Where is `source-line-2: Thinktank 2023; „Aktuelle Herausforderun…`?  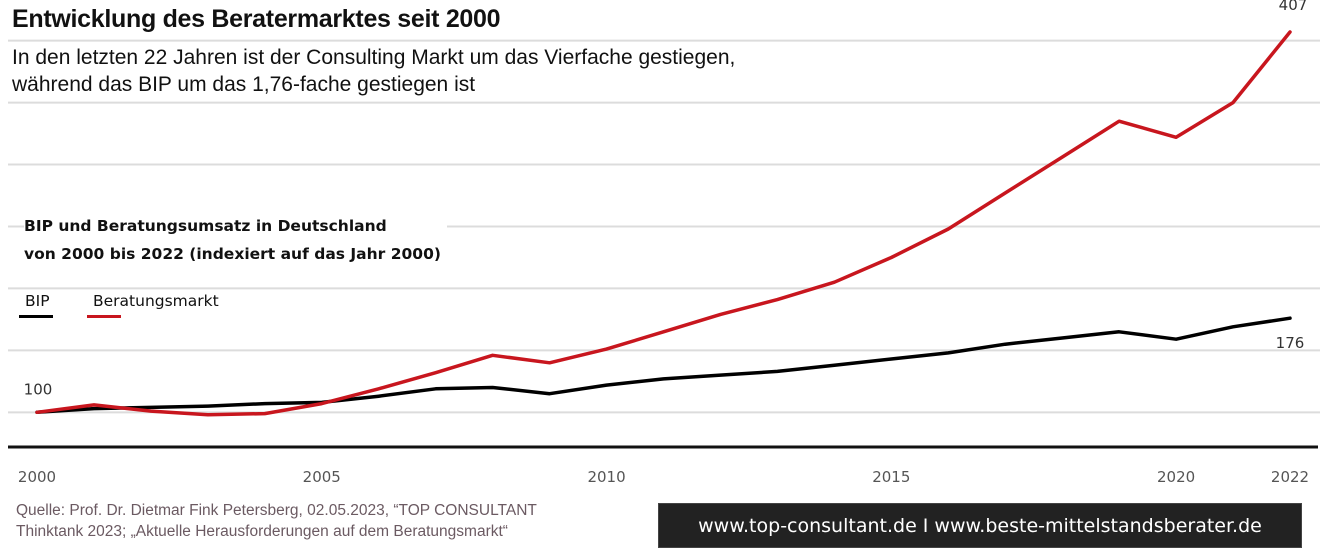
source-line-2: Thinktank 2023; „Aktuelle Herausforderun… is located at coordinates (262, 531).